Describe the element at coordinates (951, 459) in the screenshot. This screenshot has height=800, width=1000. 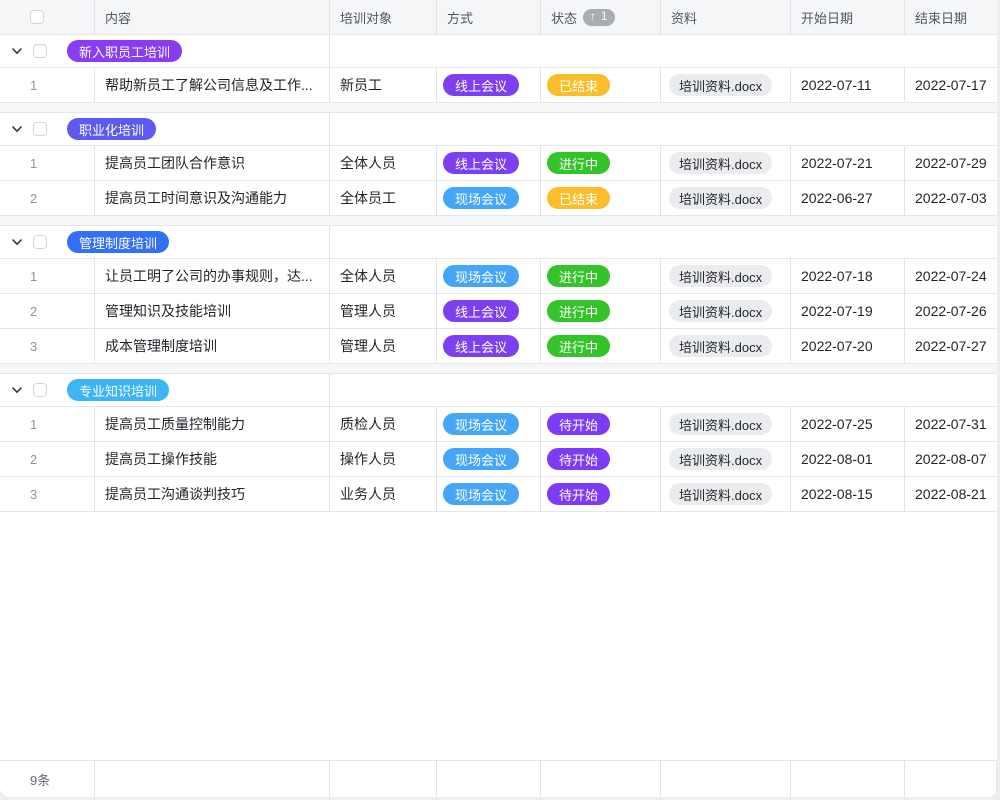
I see `end-date-cell: 2022-08-07` at that location.